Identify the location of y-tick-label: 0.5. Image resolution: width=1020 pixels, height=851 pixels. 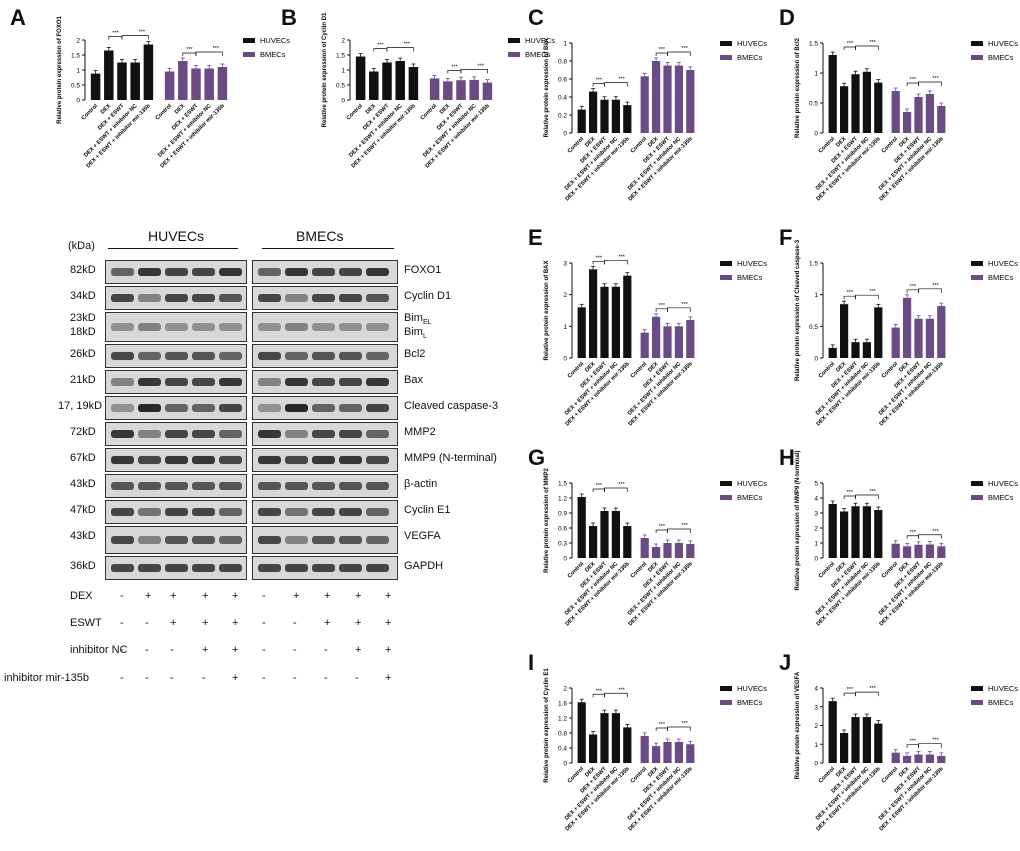
(340, 86).